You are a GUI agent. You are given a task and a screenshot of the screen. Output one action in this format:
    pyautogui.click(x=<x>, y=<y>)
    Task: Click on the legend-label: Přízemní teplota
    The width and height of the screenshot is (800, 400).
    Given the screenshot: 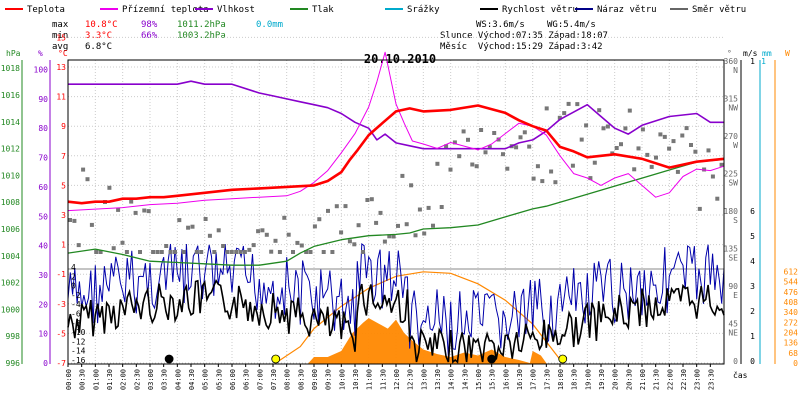 What is the action you would take?
    pyautogui.click(x=165, y=10)
    